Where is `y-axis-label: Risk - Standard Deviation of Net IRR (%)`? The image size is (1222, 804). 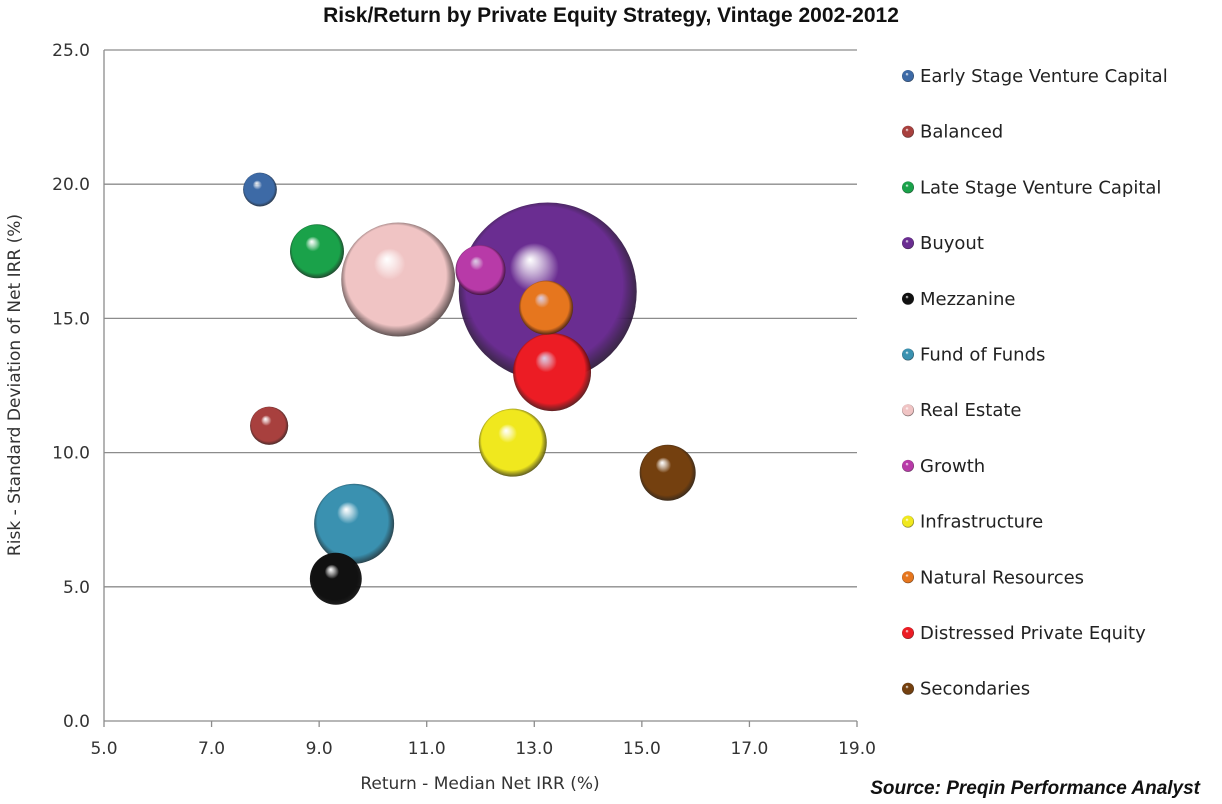 y-axis-label: Risk - Standard Deviation of Net IRR (%) is located at coordinates (15, 385).